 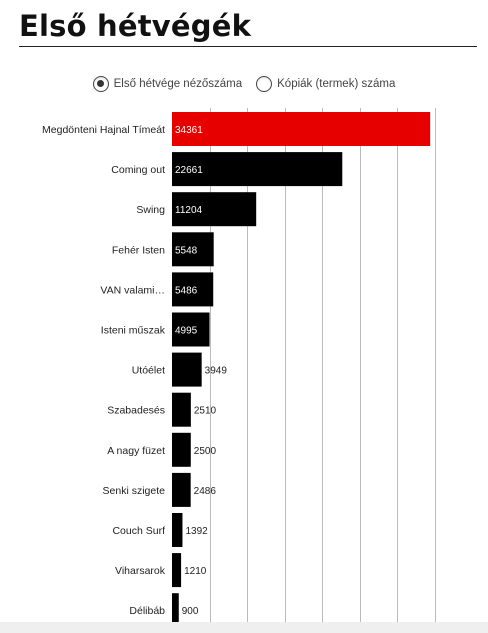 What do you see at coordinates (140, 571) in the screenshot?
I see `category-label: Viharsarok` at bounding box center [140, 571].